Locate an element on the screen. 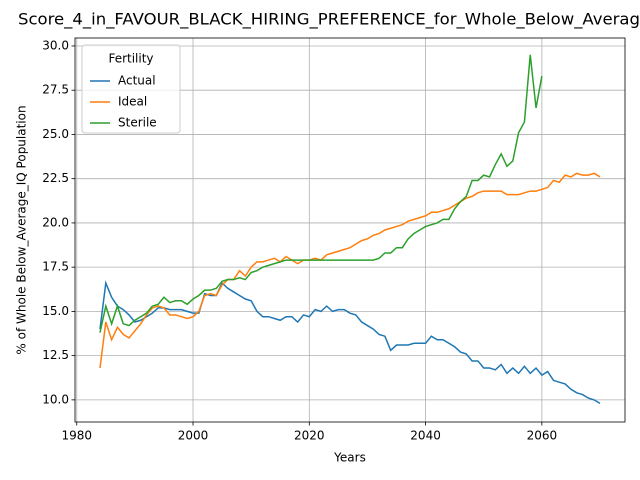 This screenshot has height=480, width=640. x-tick-label: 2040 is located at coordinates (425, 436).